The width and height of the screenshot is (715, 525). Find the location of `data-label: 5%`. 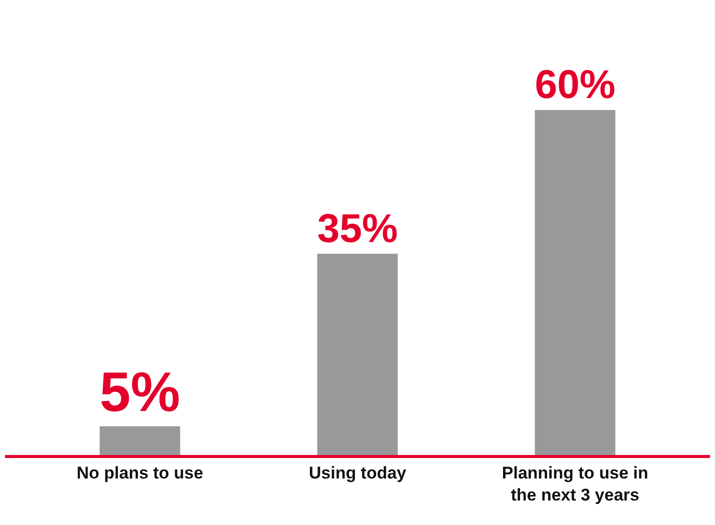

data-label: 5% is located at coordinates (140, 392).